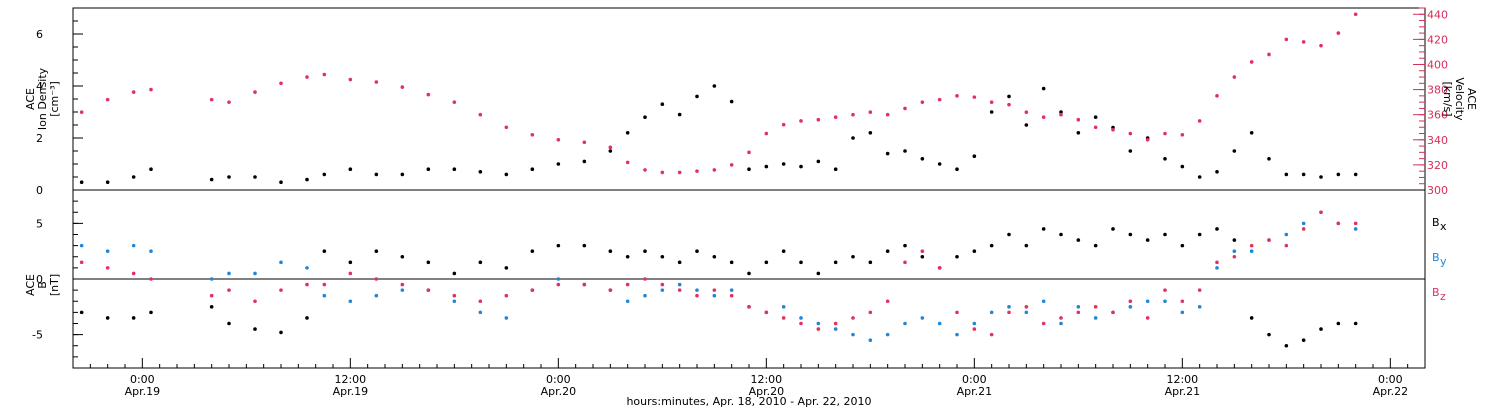 This screenshot has width=1500, height=410. Describe the element at coordinates (1437, 165) in the screenshot. I see `top-right-tick-label: 320` at that location.